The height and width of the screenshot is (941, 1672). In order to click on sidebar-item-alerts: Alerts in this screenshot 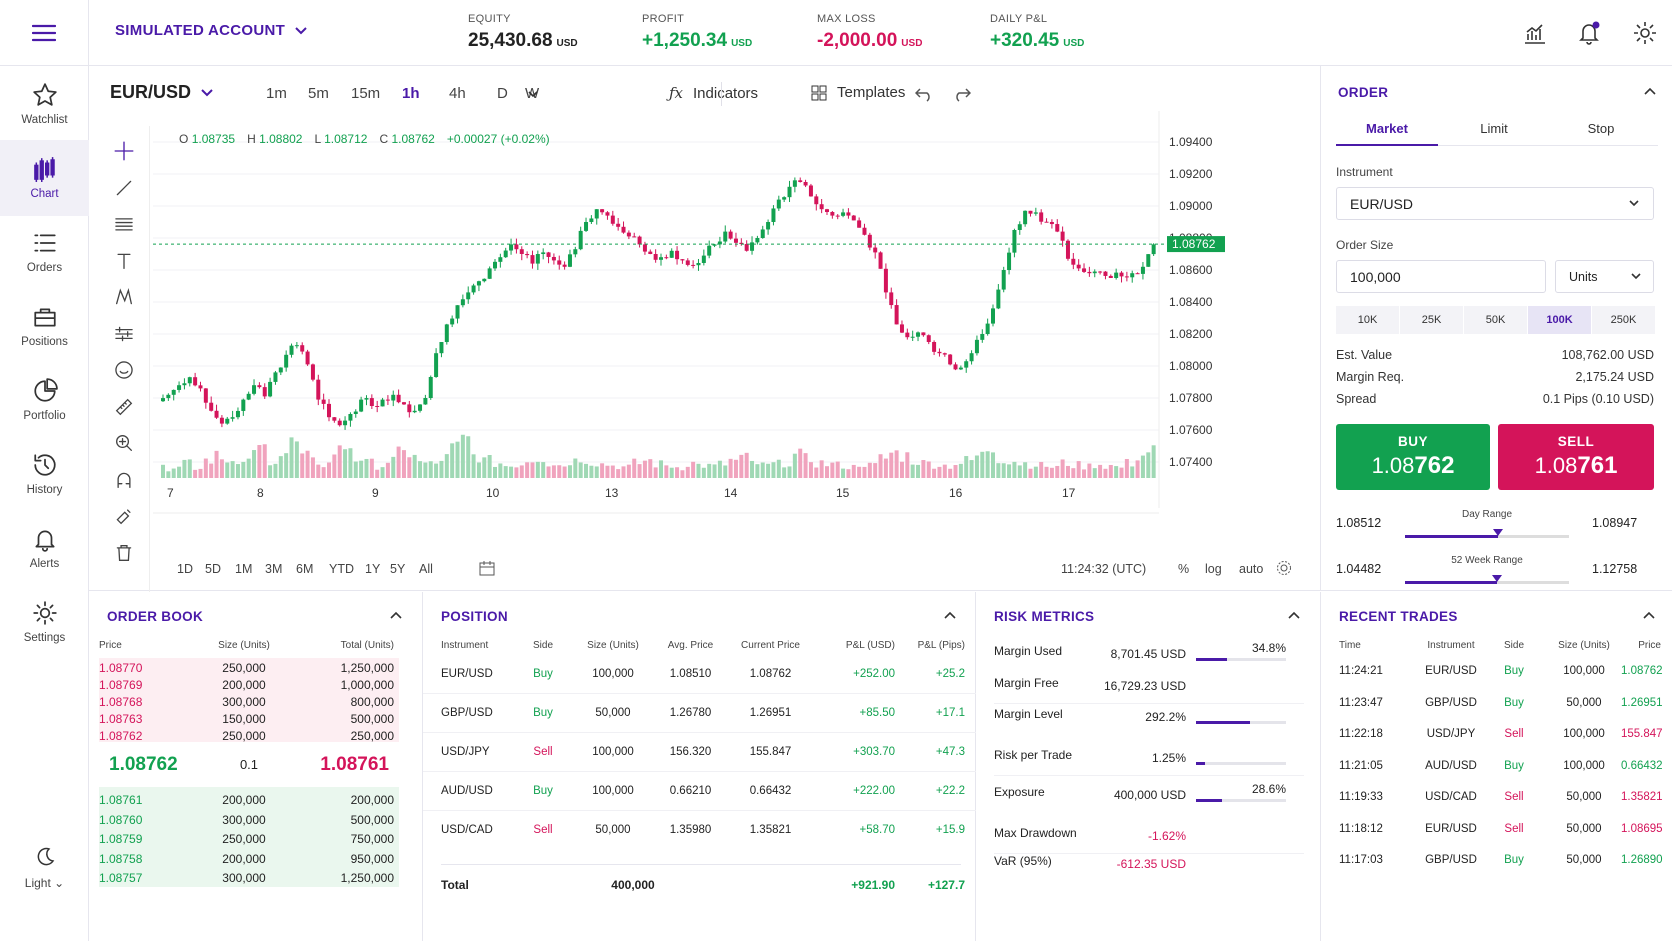, I will do `click(44, 548)`.